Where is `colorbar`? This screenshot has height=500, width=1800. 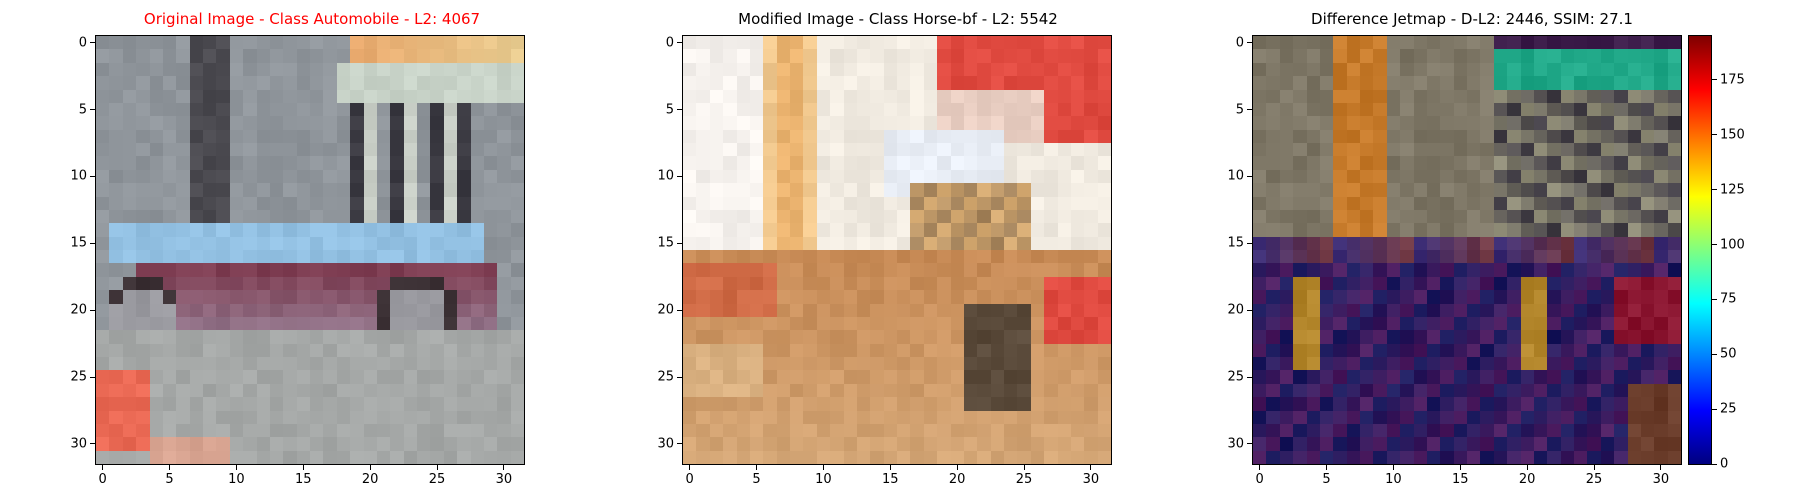
colorbar is located at coordinates (1700, 250).